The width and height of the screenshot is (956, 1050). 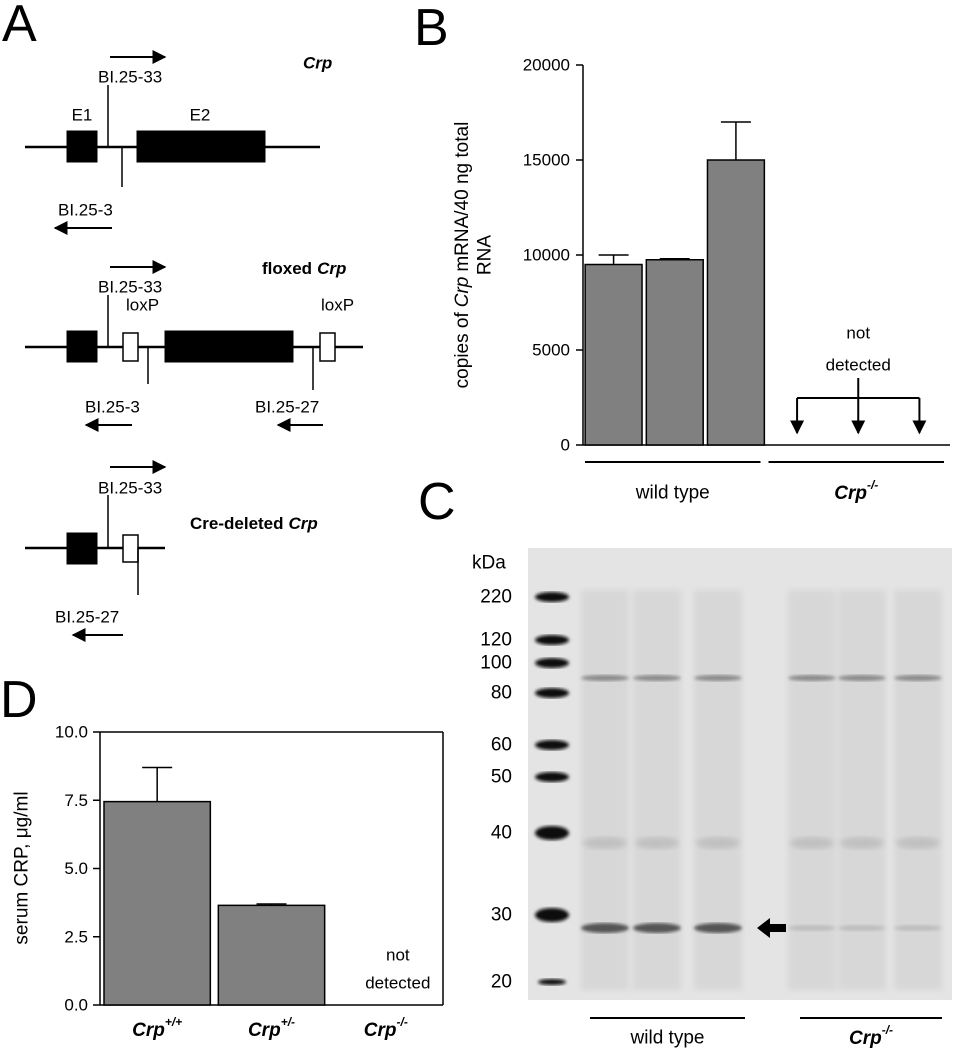 I want to click on marker-label: 80, so click(x=501, y=693).